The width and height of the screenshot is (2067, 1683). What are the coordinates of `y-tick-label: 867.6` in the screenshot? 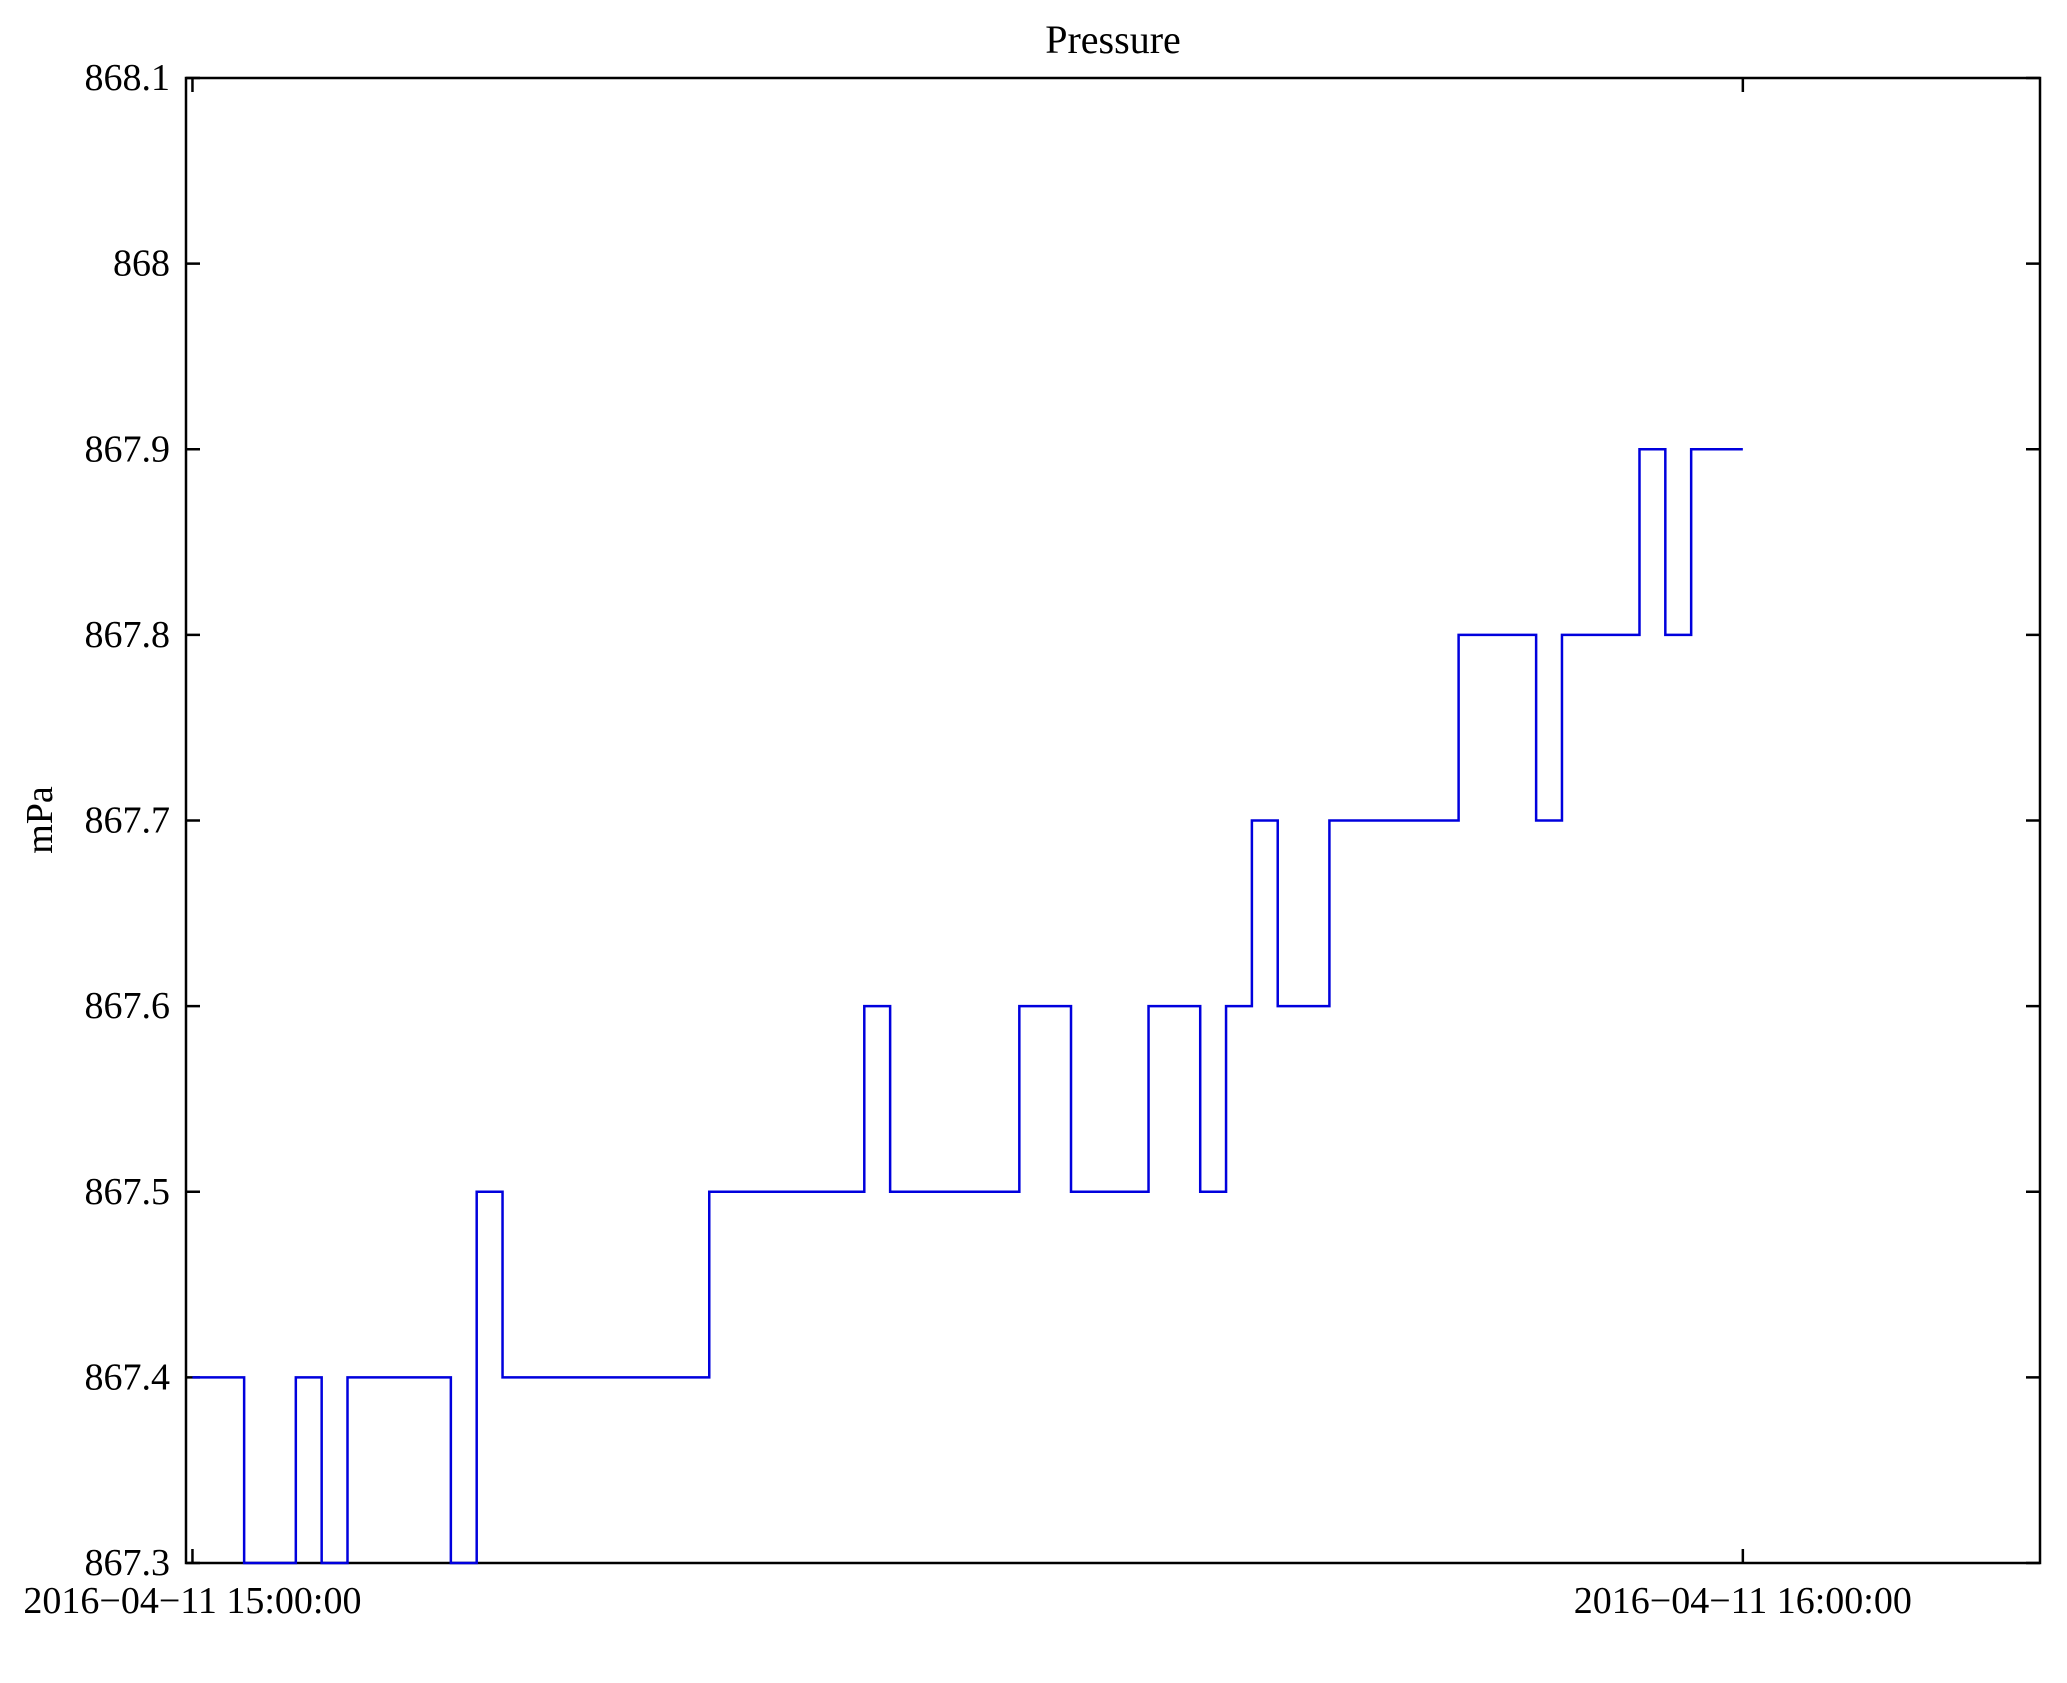 It's located at (128, 1006).